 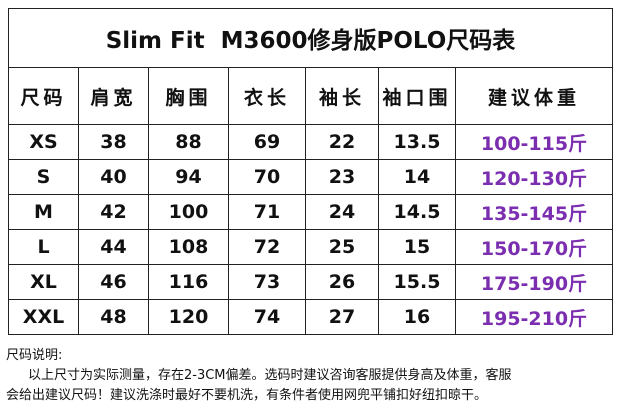 I want to click on value-cell: 74, so click(x=267, y=317).